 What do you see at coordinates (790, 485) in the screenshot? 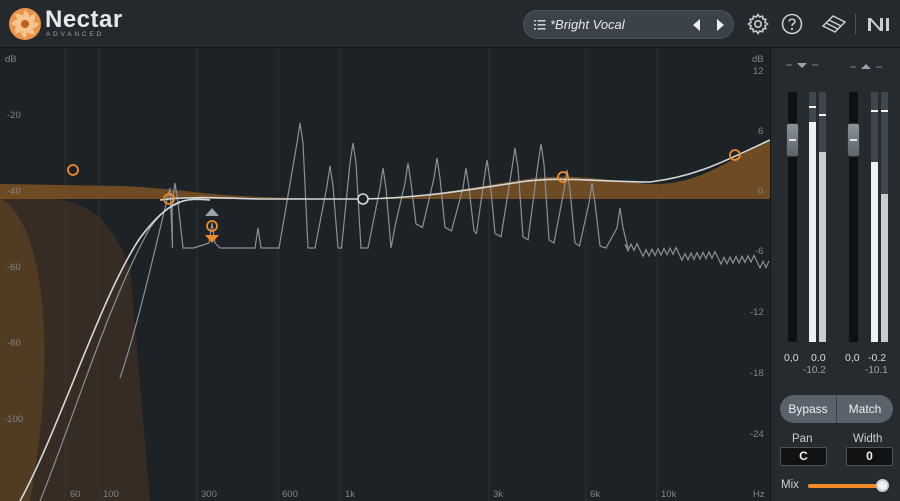
I see `mix-label: Mix` at bounding box center [790, 485].